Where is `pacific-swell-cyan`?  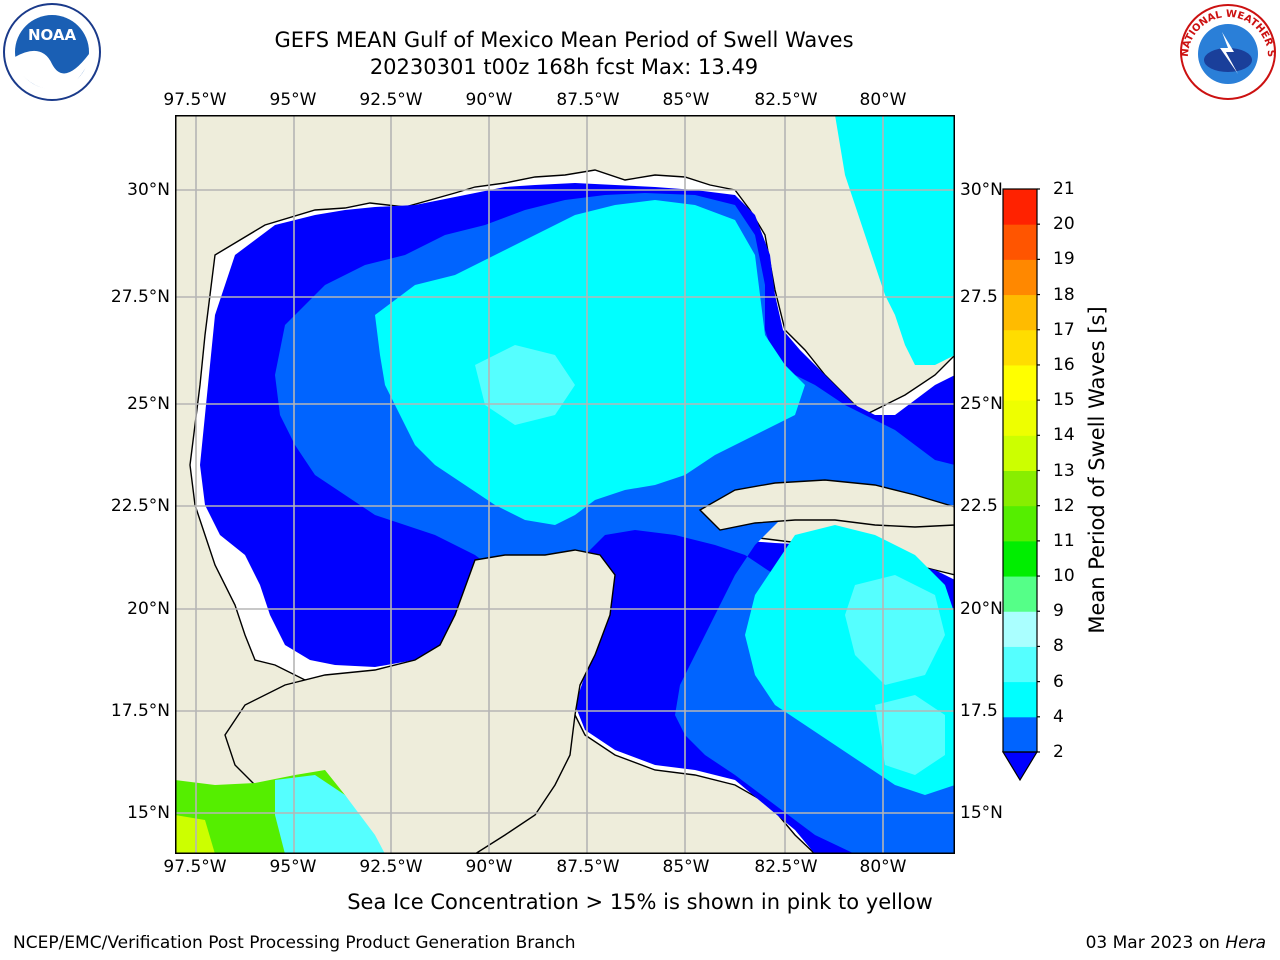
pacific-swell-cyan is located at coordinates (330, 814).